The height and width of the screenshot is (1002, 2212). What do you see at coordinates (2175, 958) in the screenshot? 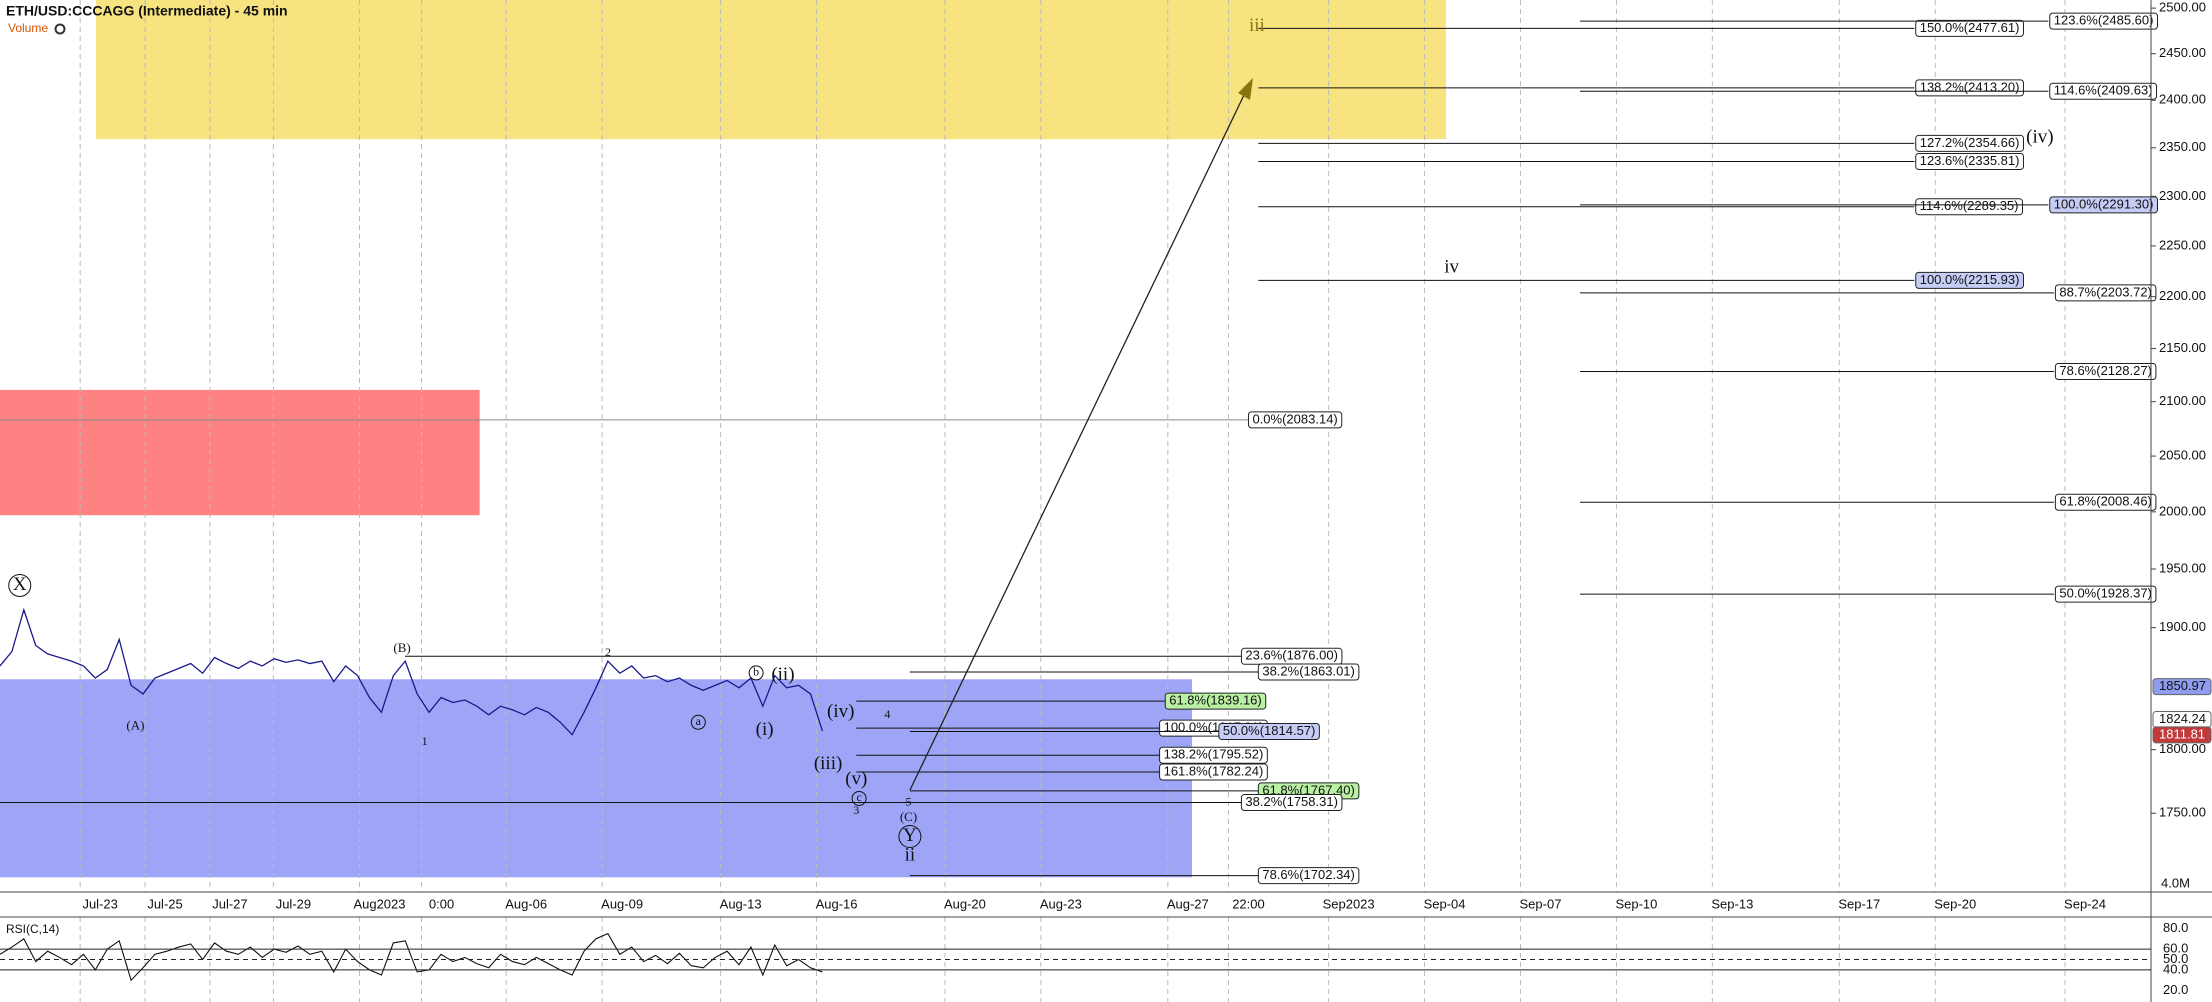
I see `rsi-tick-label: 50.0` at bounding box center [2175, 958].